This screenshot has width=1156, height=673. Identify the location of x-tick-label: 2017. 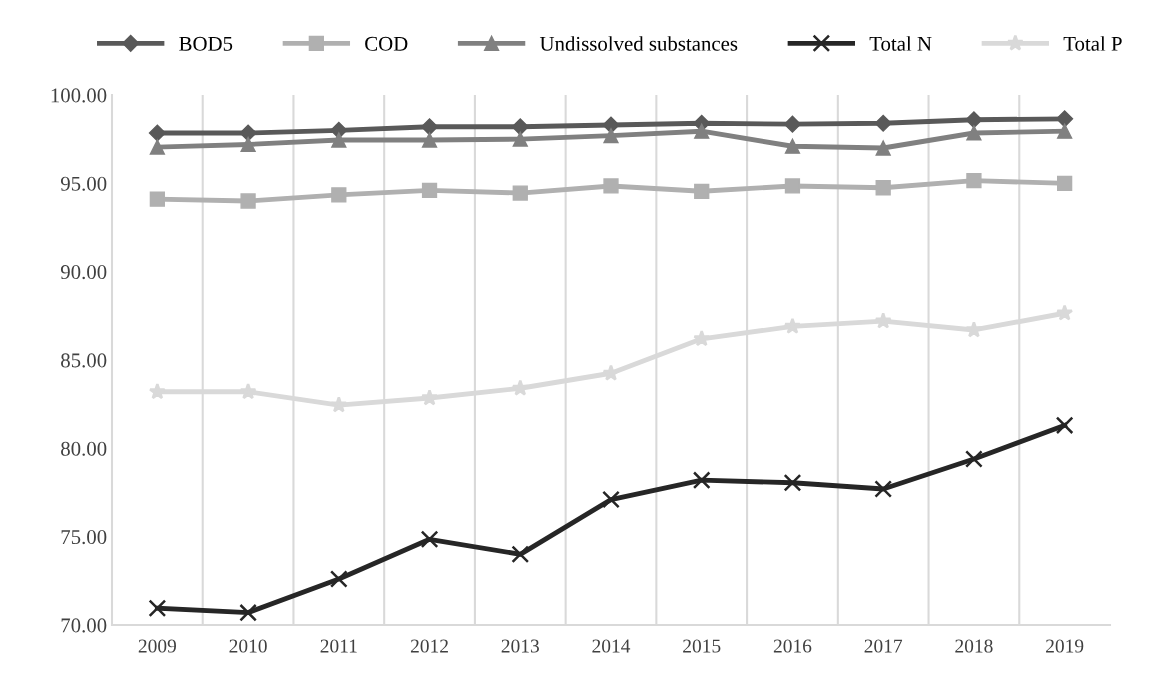
(883, 646).